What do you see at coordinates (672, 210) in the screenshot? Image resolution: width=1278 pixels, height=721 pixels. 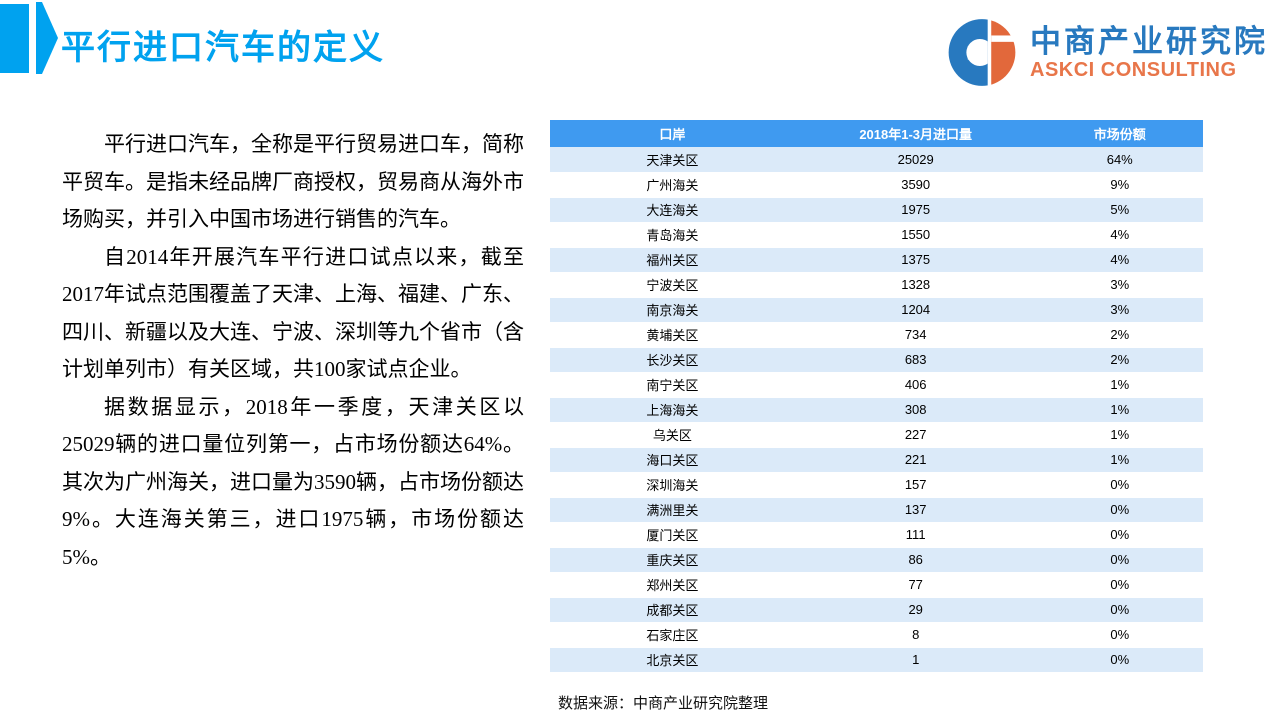 I see `port-cell: 大连海关` at bounding box center [672, 210].